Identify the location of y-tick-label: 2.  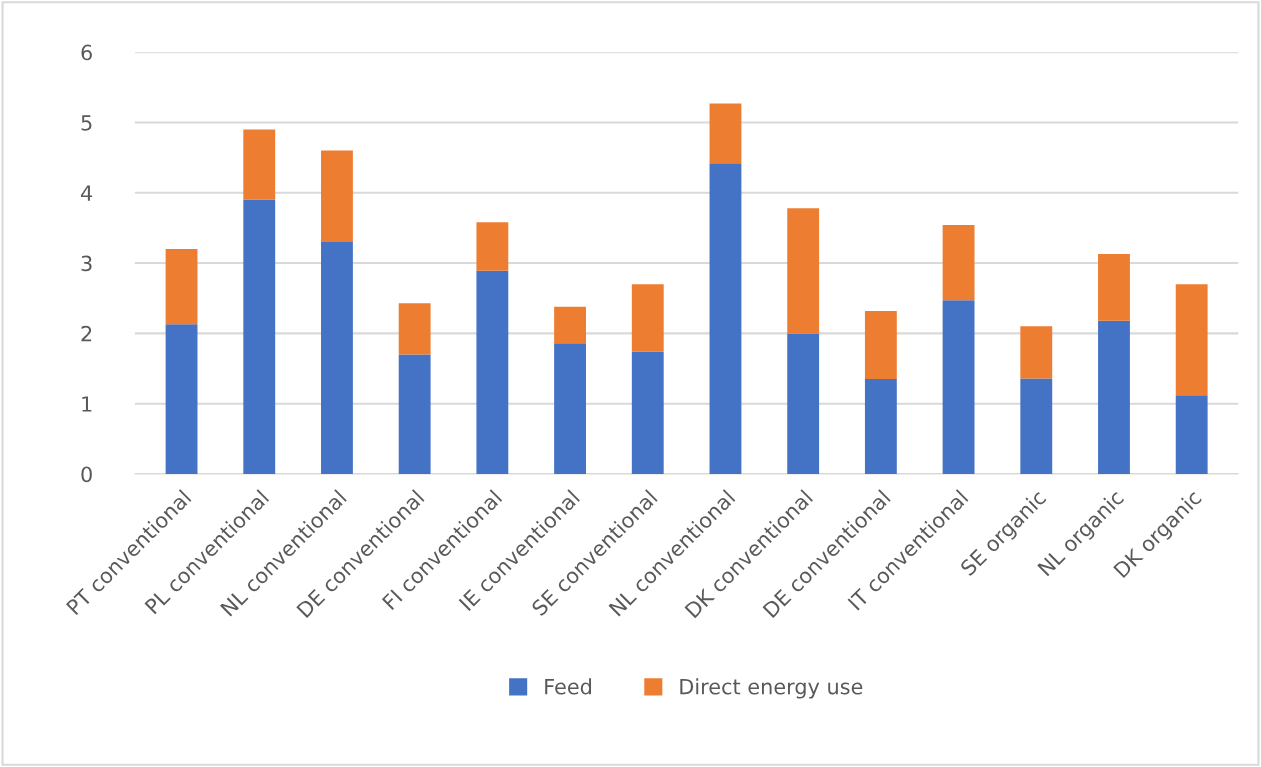
(86, 333).